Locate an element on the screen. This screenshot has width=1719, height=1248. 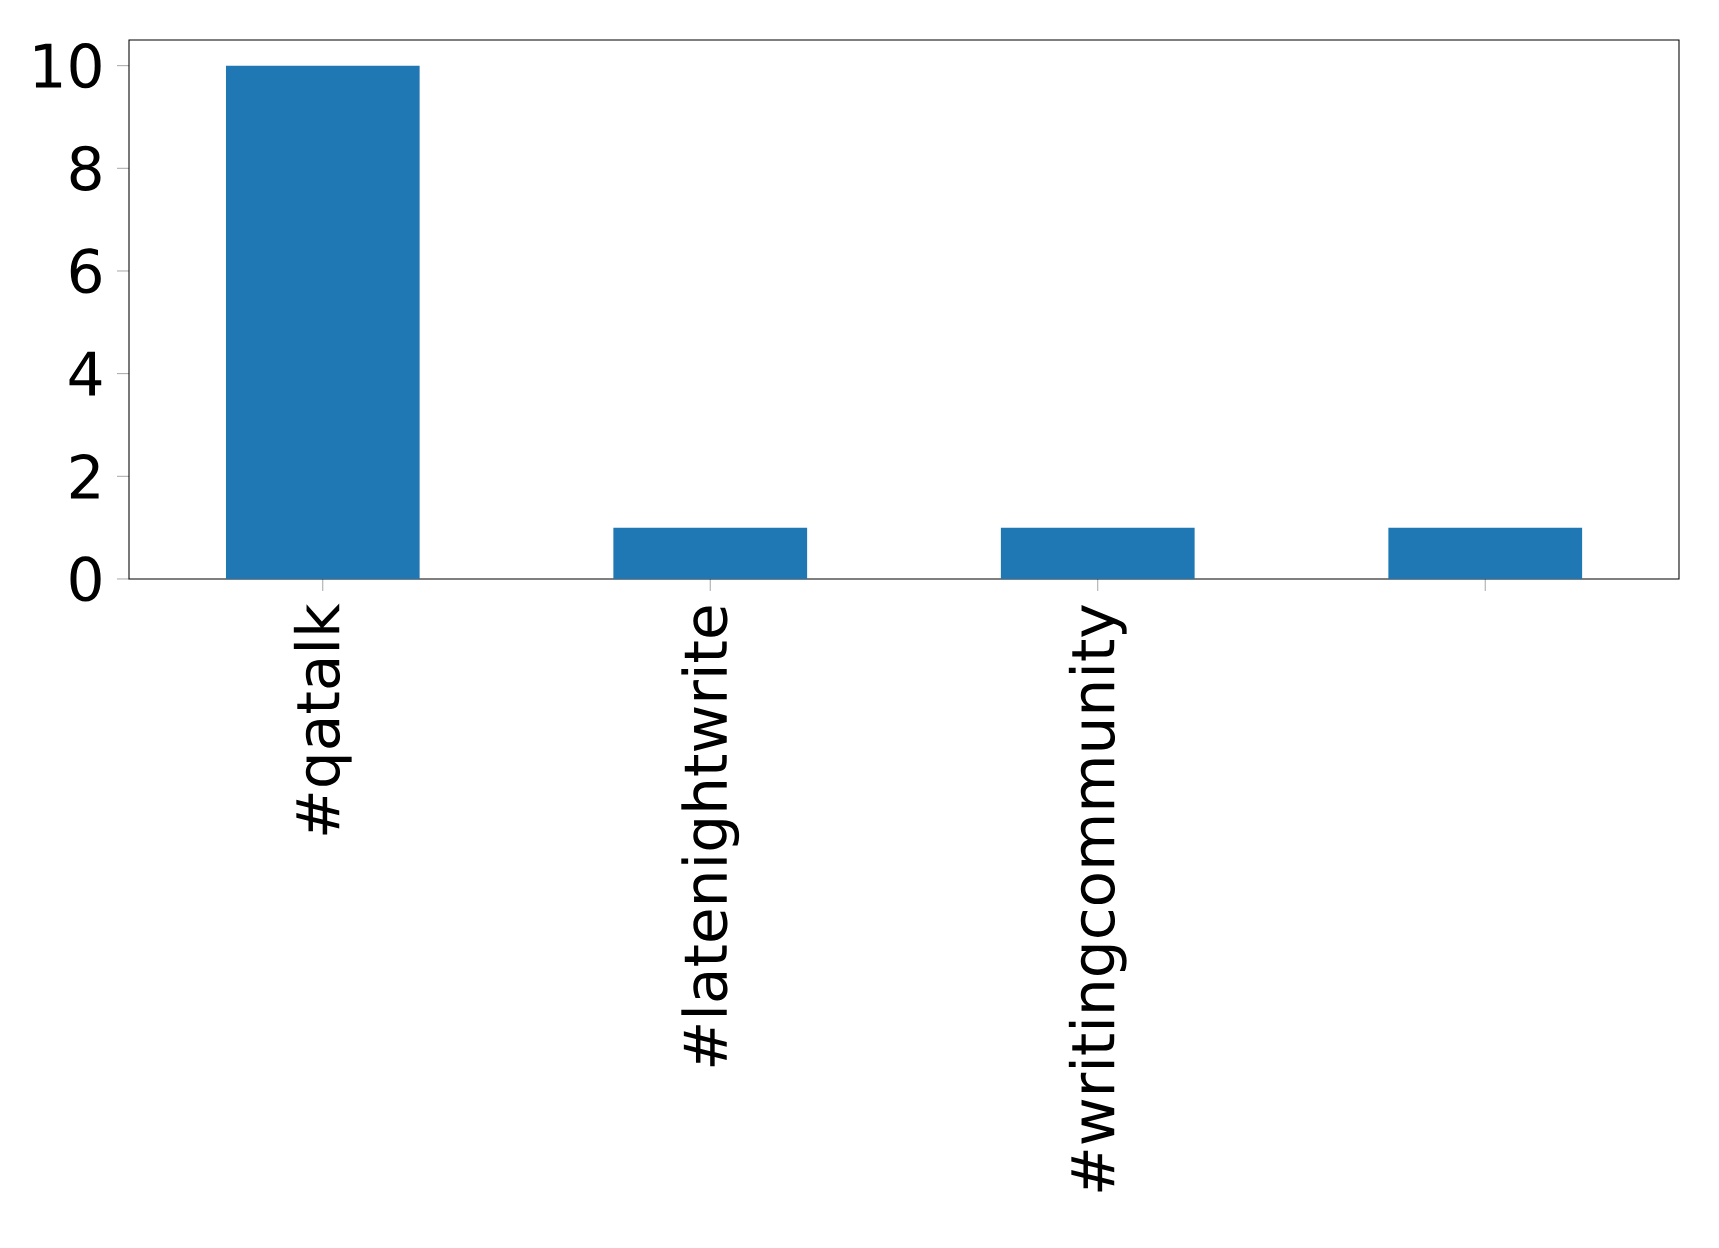
y-tick-label: 10 is located at coordinates (68, 66).